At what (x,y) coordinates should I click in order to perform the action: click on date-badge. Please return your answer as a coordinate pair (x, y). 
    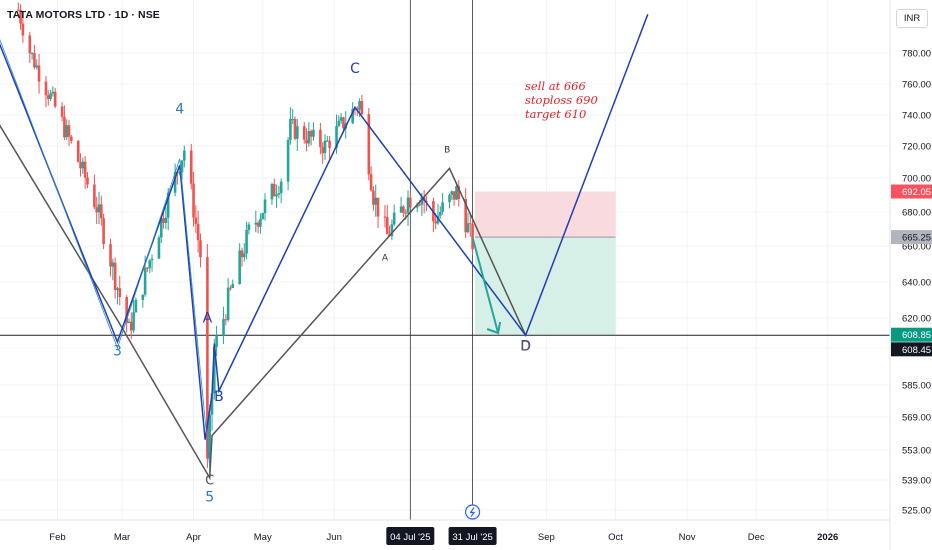
    Looking at the image, I should click on (410, 536).